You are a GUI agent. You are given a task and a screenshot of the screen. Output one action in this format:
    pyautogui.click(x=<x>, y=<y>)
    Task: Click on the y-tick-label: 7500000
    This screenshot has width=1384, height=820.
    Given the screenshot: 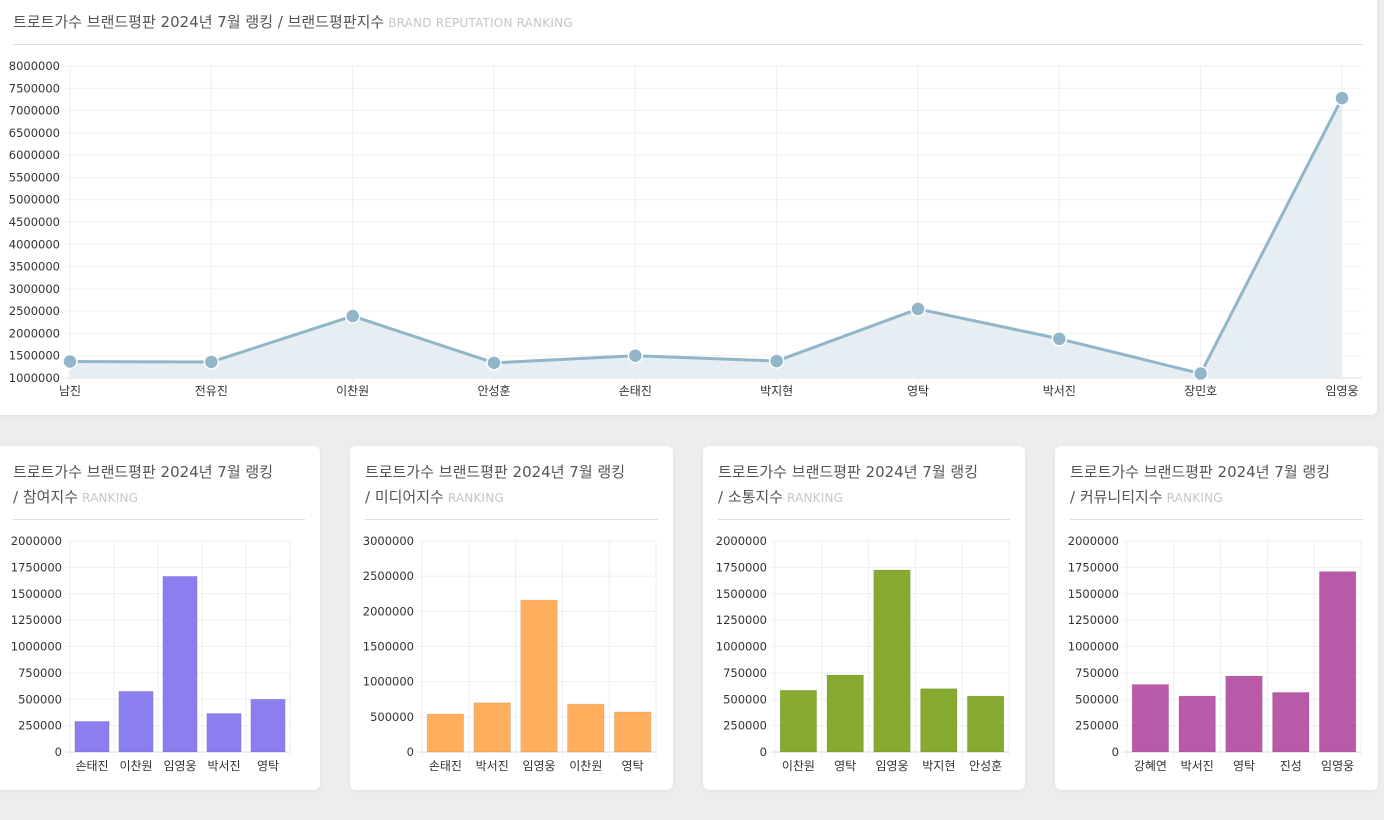 What is the action you would take?
    pyautogui.click(x=34, y=88)
    